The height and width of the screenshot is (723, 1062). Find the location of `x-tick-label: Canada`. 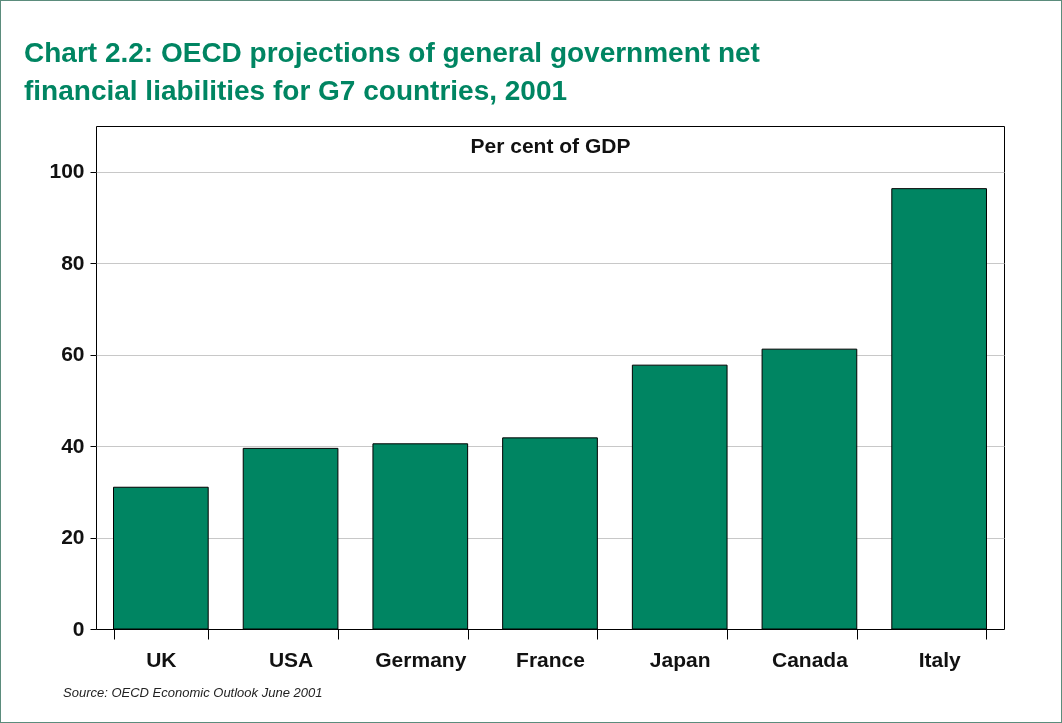

x-tick-label: Canada is located at coordinates (810, 659).